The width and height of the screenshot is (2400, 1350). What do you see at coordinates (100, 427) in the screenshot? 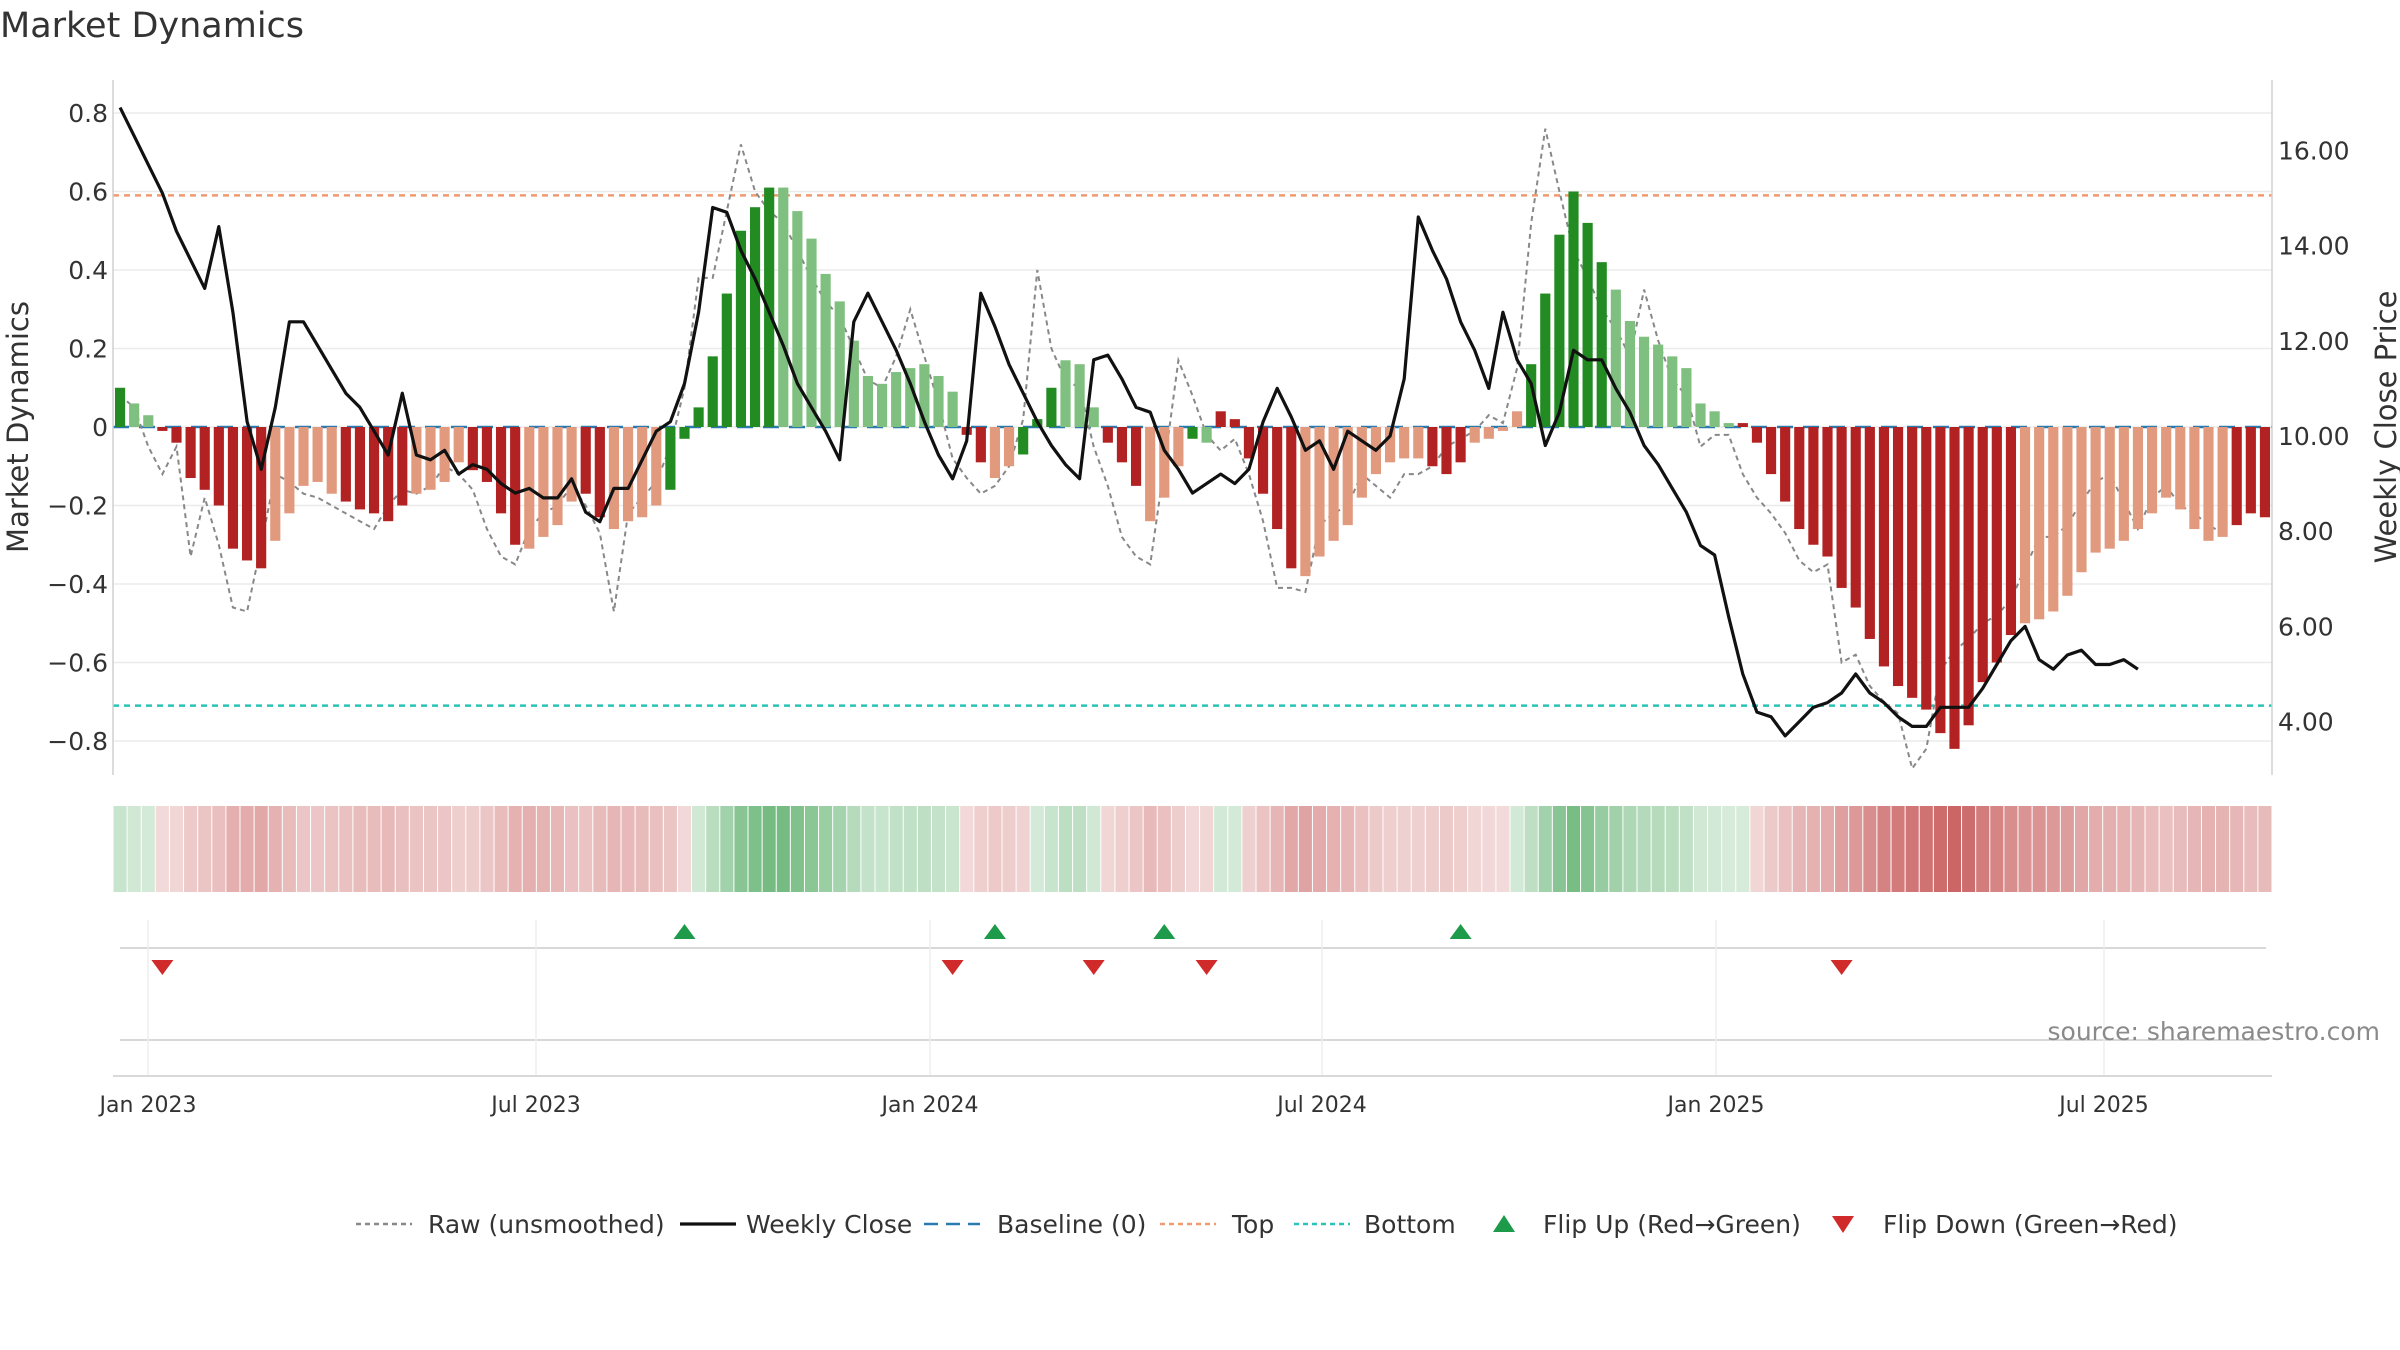
I see `y-tick-label-left: 0` at bounding box center [100, 427].